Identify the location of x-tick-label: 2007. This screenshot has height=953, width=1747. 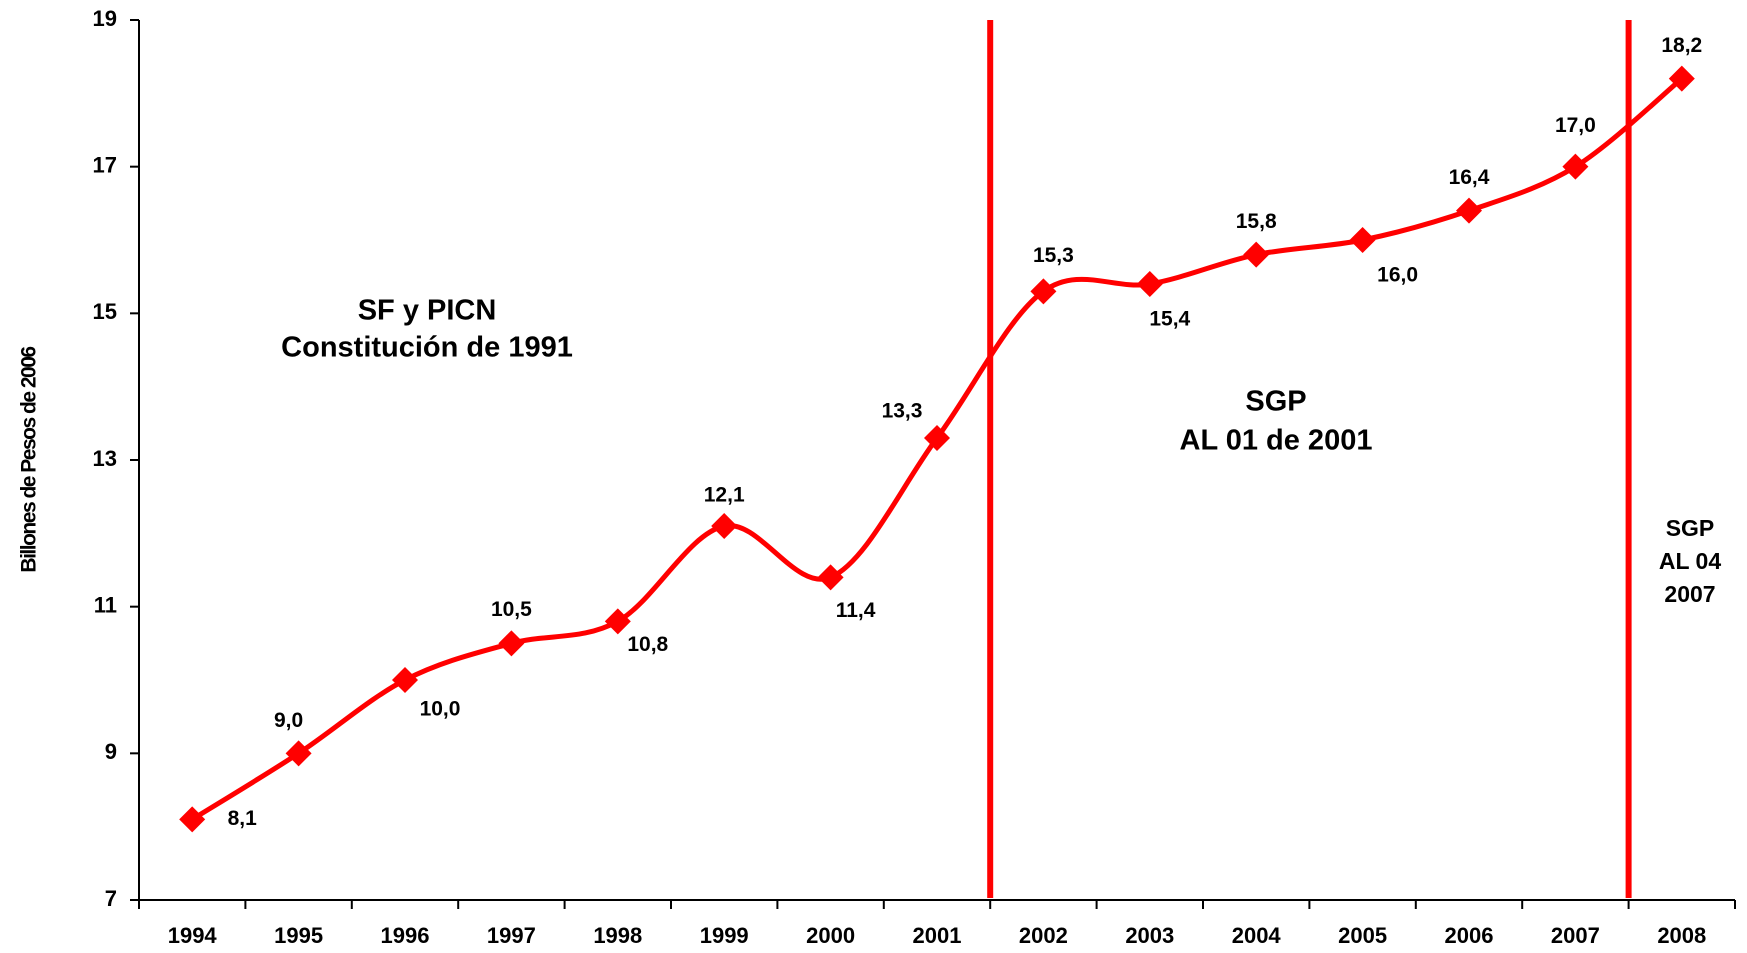
(1575, 935).